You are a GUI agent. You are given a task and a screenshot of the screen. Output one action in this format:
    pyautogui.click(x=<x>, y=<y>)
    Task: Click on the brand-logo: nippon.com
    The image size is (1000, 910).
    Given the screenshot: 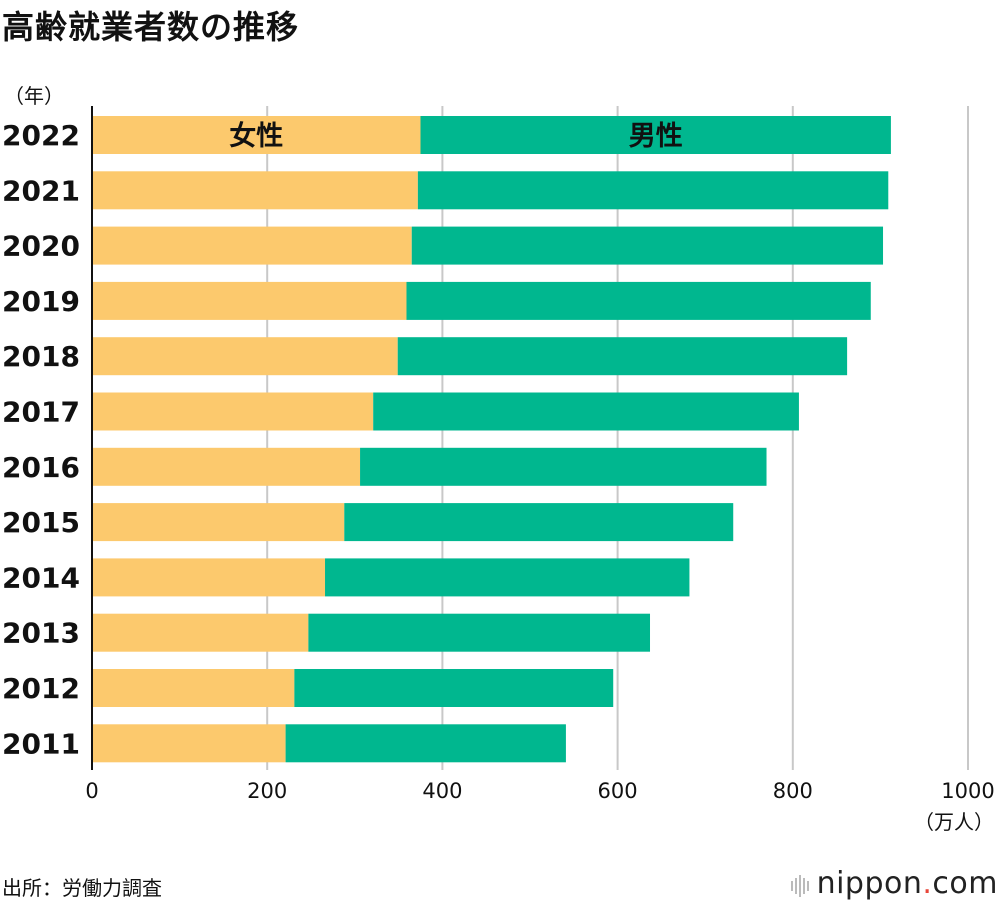 What is the action you would take?
    pyautogui.click(x=894, y=884)
    